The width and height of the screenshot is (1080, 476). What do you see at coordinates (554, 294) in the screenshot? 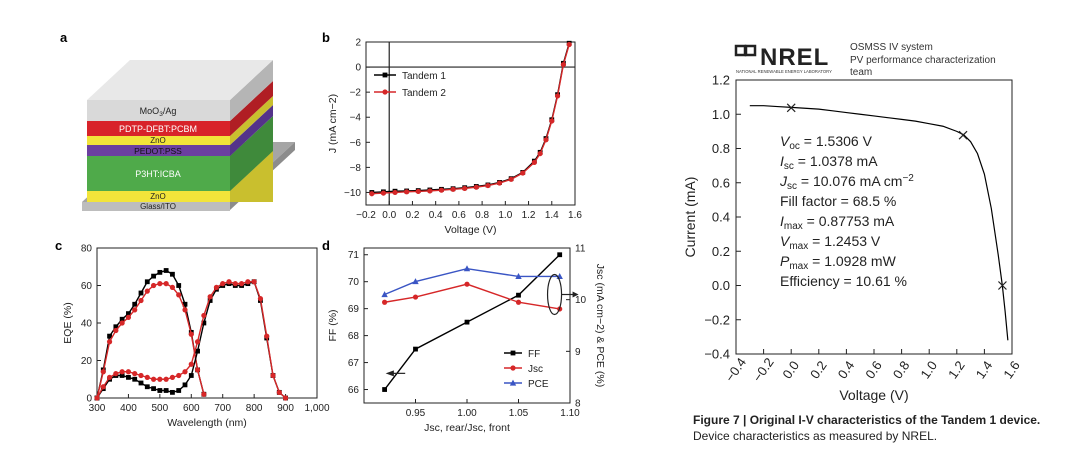
I see `axis-indicator-ellipse` at bounding box center [554, 294].